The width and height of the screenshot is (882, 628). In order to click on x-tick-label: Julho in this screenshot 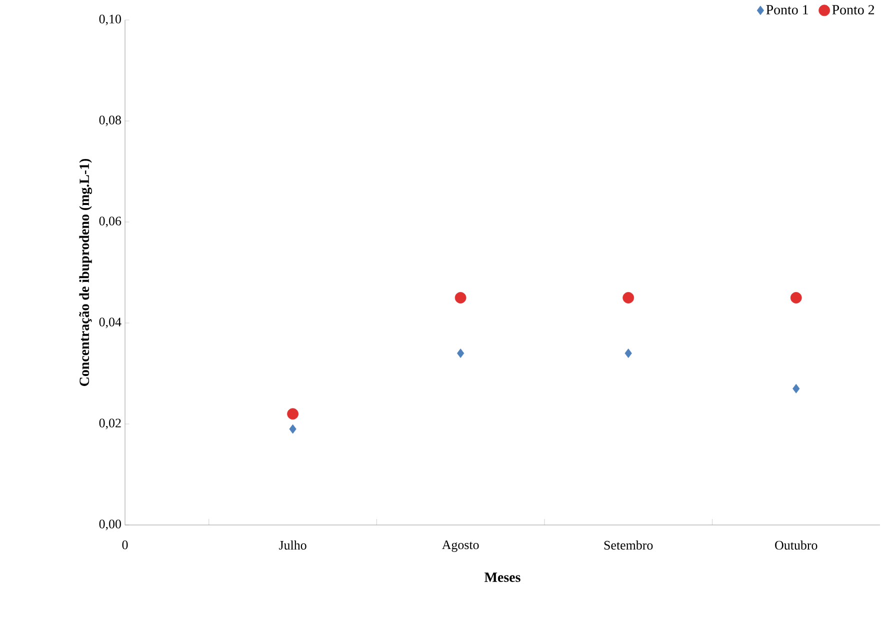, I will do `click(292, 545)`.